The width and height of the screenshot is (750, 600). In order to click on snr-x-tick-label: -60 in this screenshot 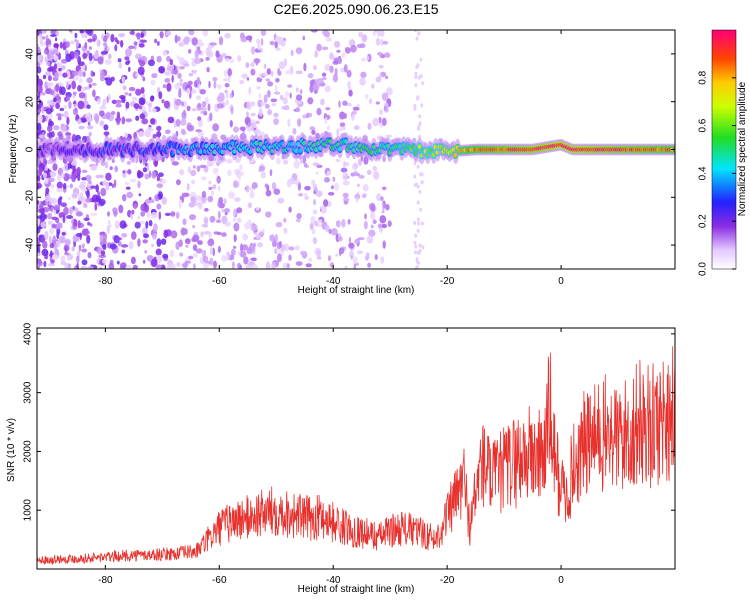, I will do `click(219, 580)`.